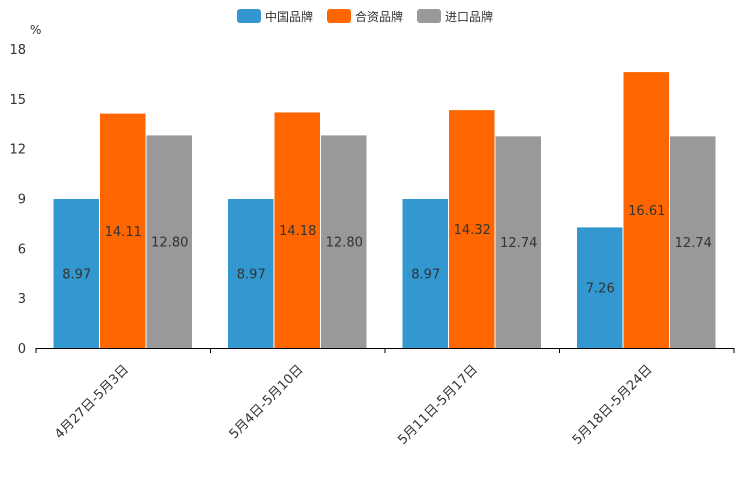 This screenshot has width=744, height=500. Describe the element at coordinates (438, 405) in the screenshot. I see `x-tick-label: 5月11日-5月17日` at that location.